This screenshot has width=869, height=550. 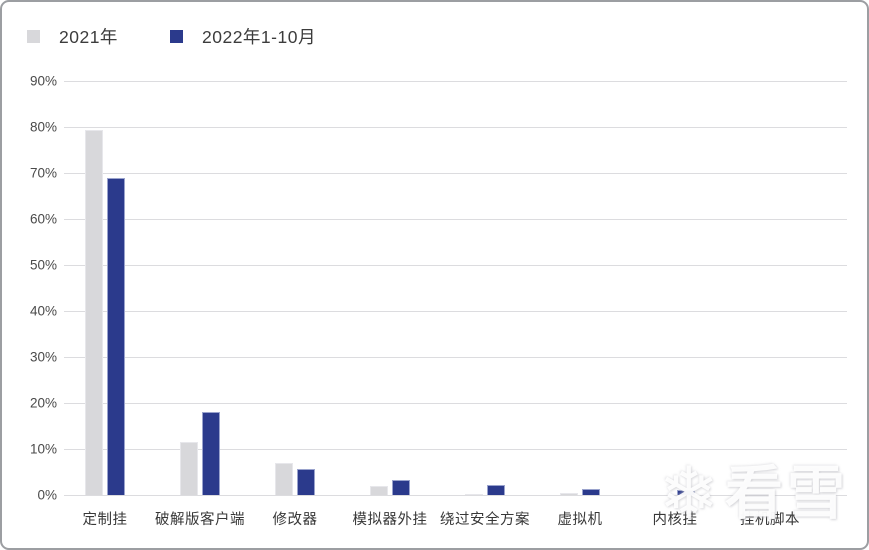 I want to click on gridline-80%, so click(x=455, y=127).